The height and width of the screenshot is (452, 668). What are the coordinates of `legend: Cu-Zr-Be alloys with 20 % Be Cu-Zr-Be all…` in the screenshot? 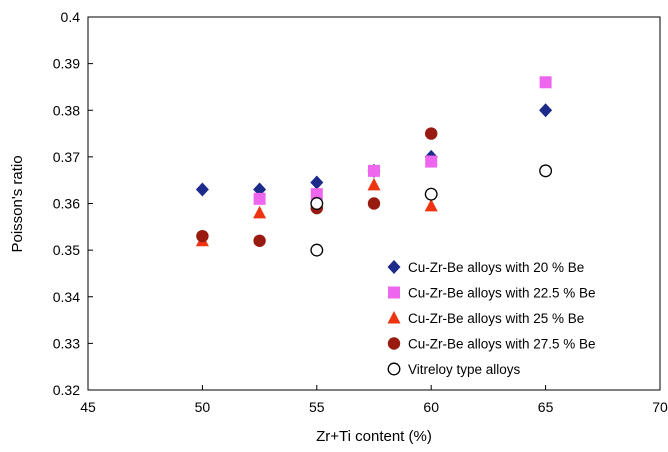 It's located at (491, 318).